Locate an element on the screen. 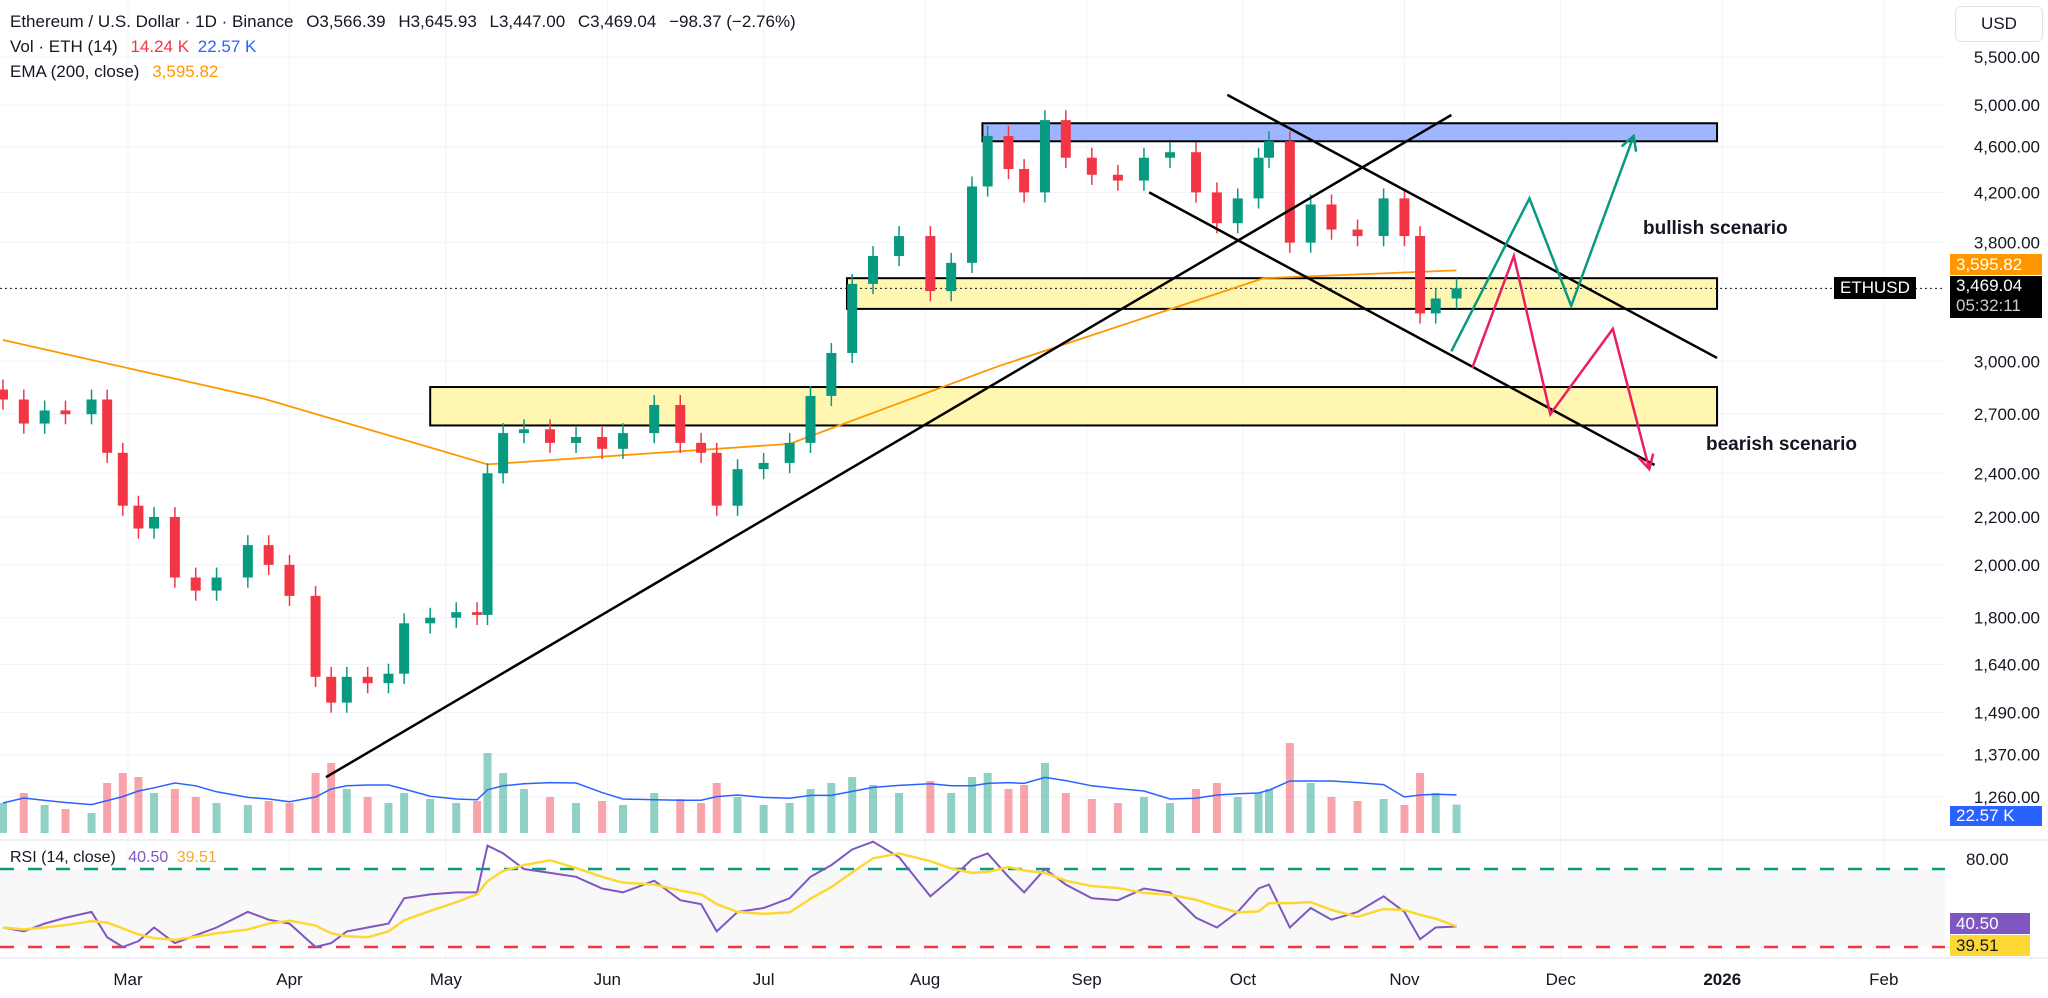  price-axis-label: 3,800.00 is located at coordinates (2007, 243).